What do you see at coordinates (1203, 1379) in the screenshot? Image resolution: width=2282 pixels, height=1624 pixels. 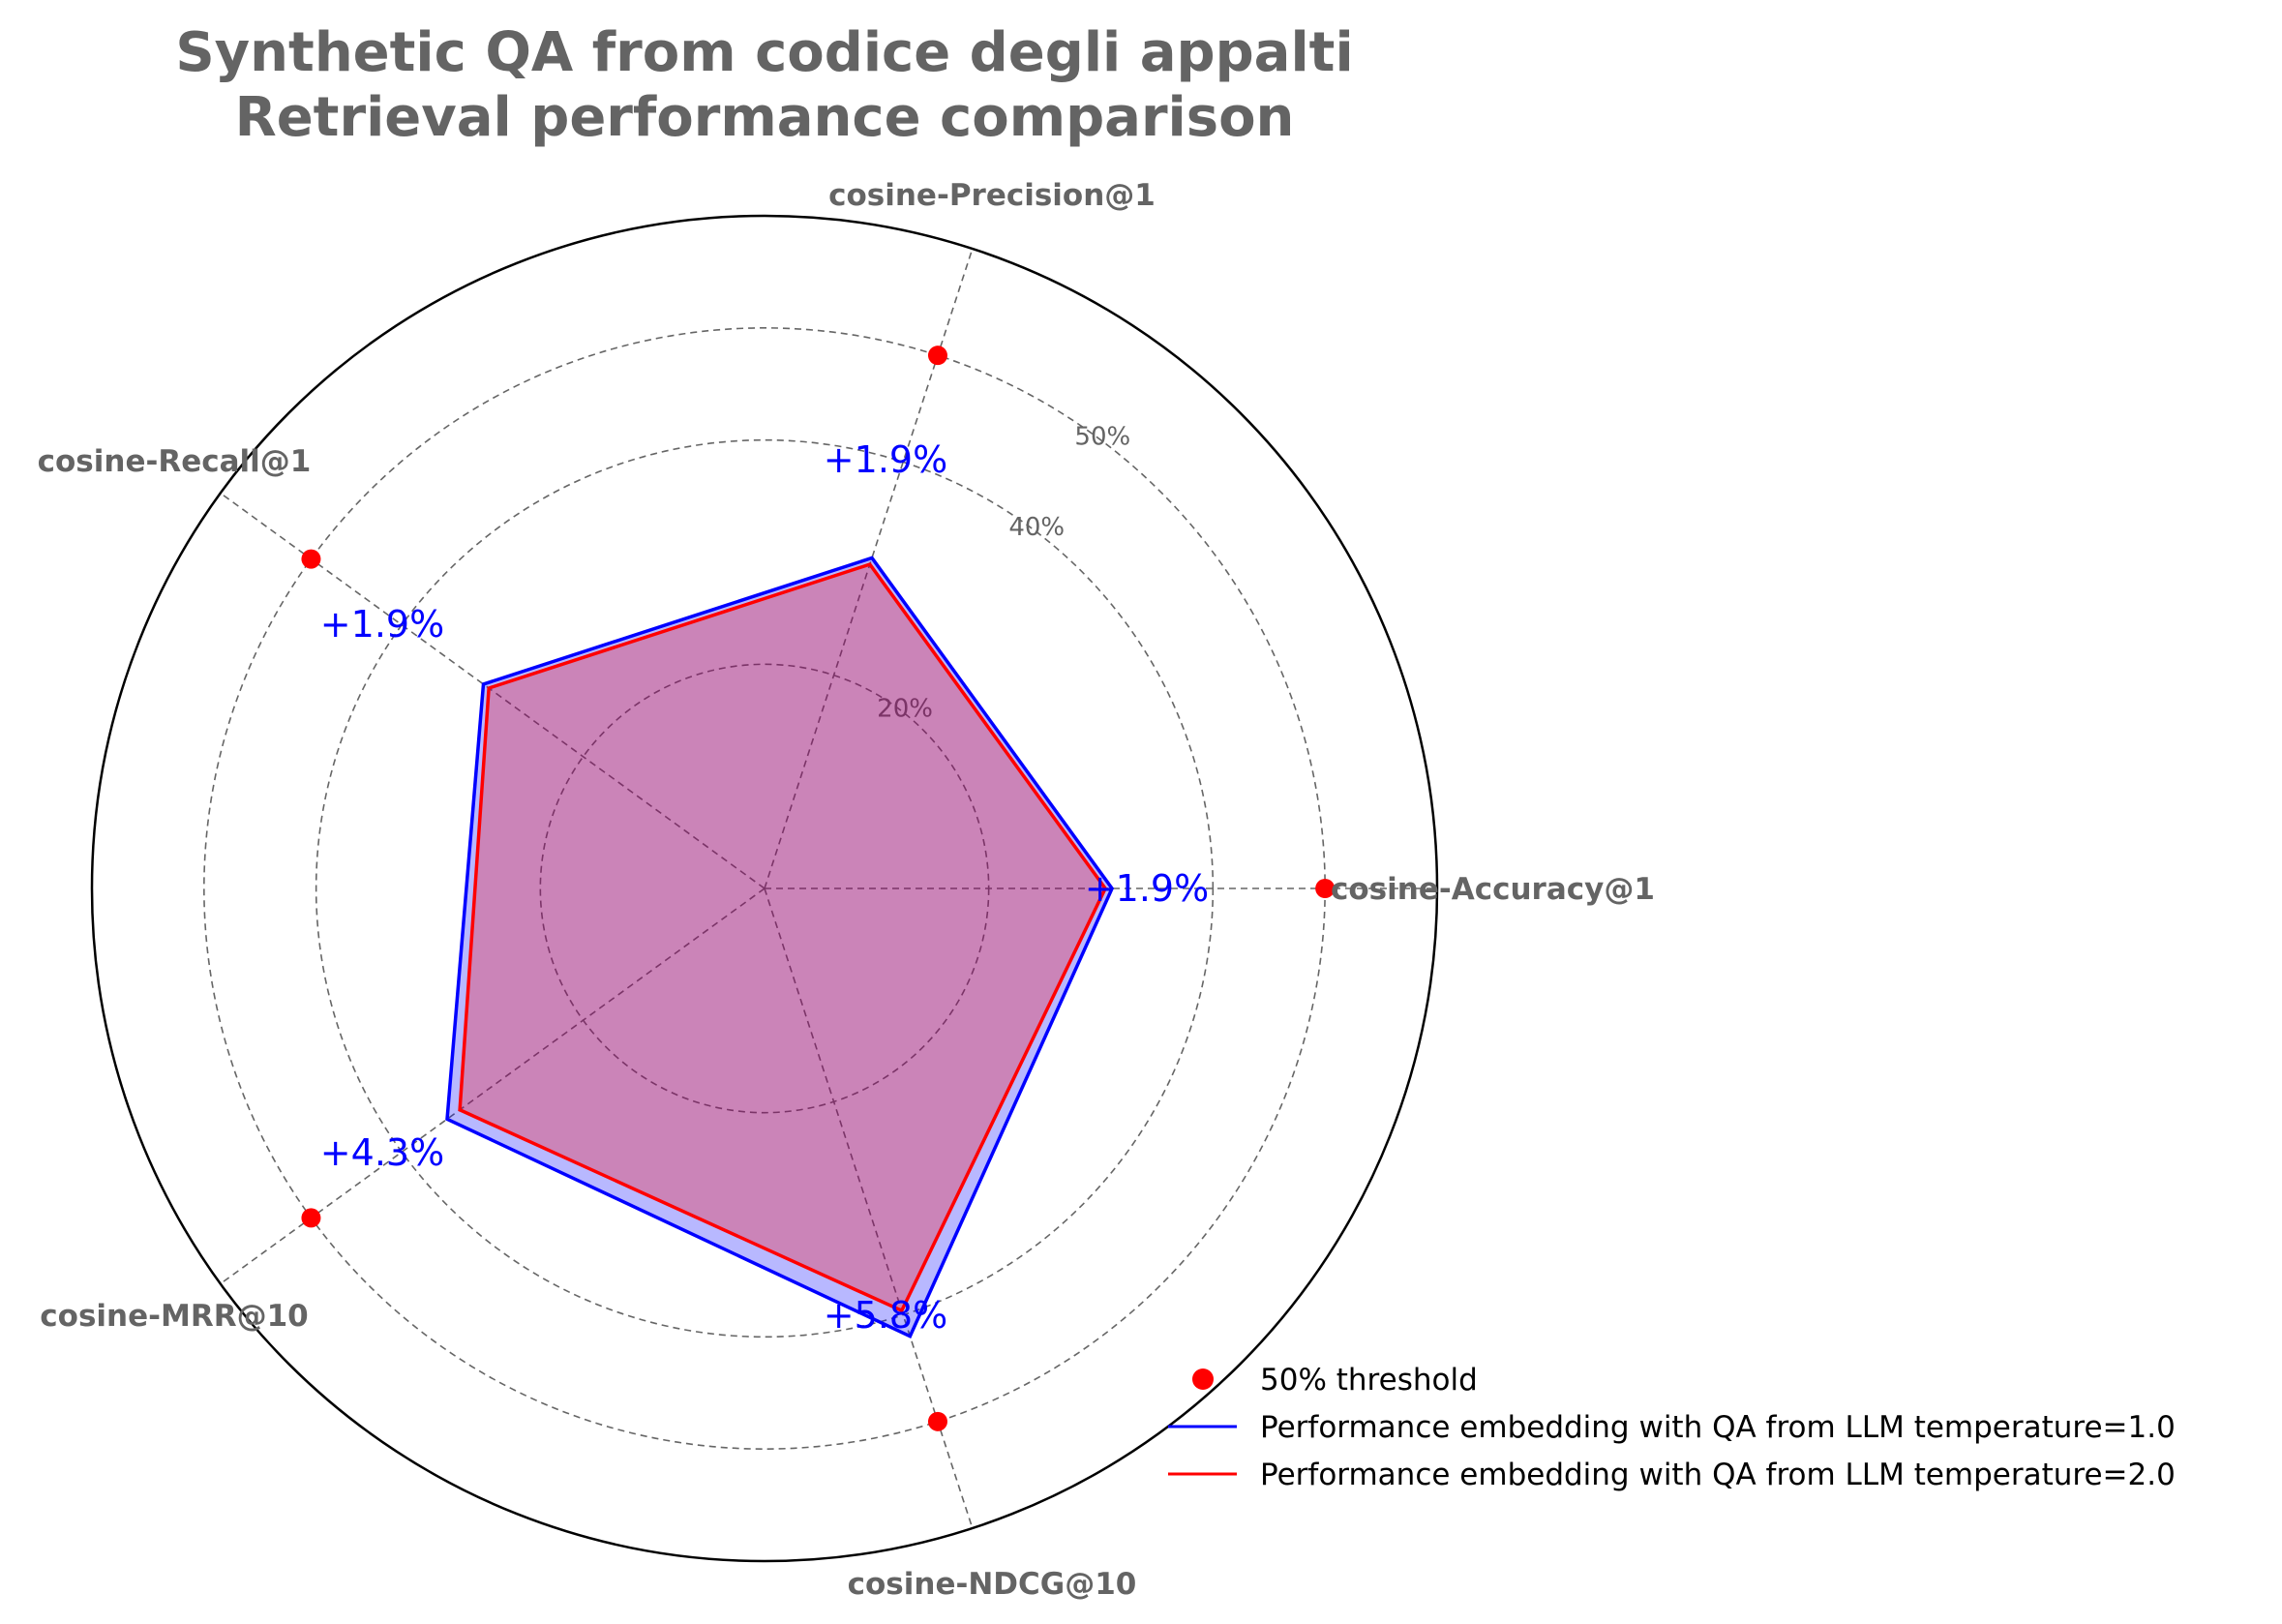 I see `legend-threshold-marker` at bounding box center [1203, 1379].